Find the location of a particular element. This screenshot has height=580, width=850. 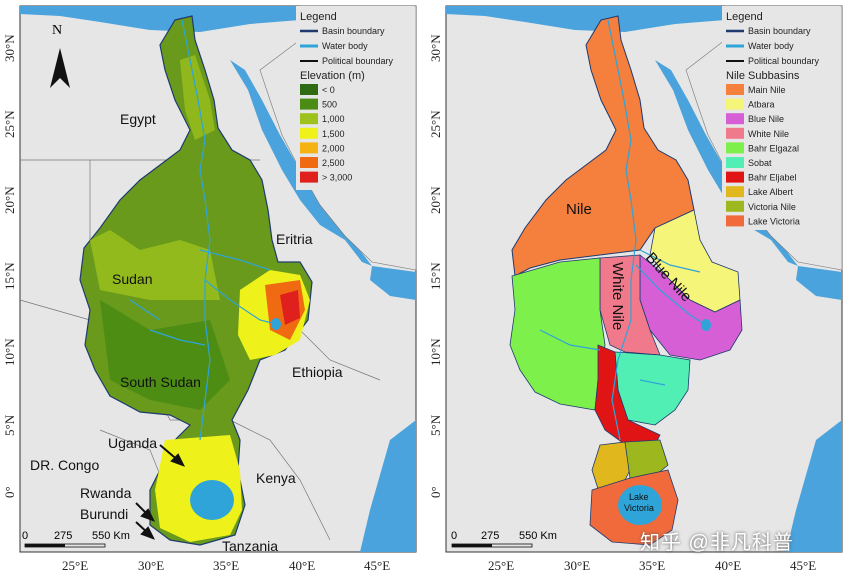

subbasin-label: Victoria Nile is located at coordinates (772, 207).